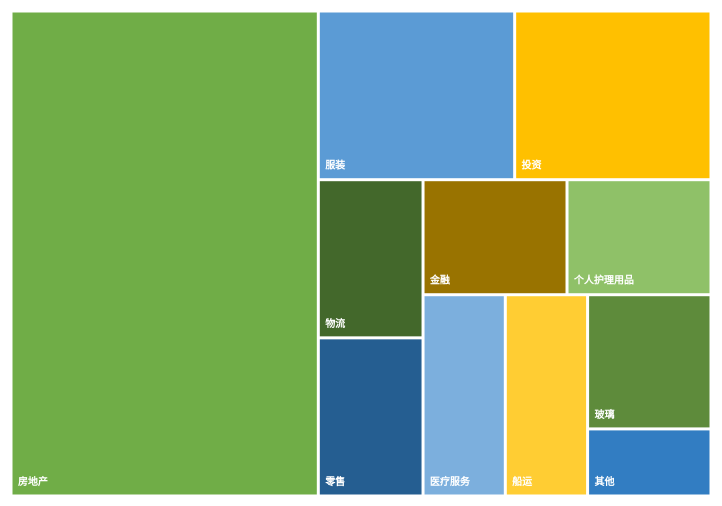  I want to click on cell-label: 物流, so click(335, 323).